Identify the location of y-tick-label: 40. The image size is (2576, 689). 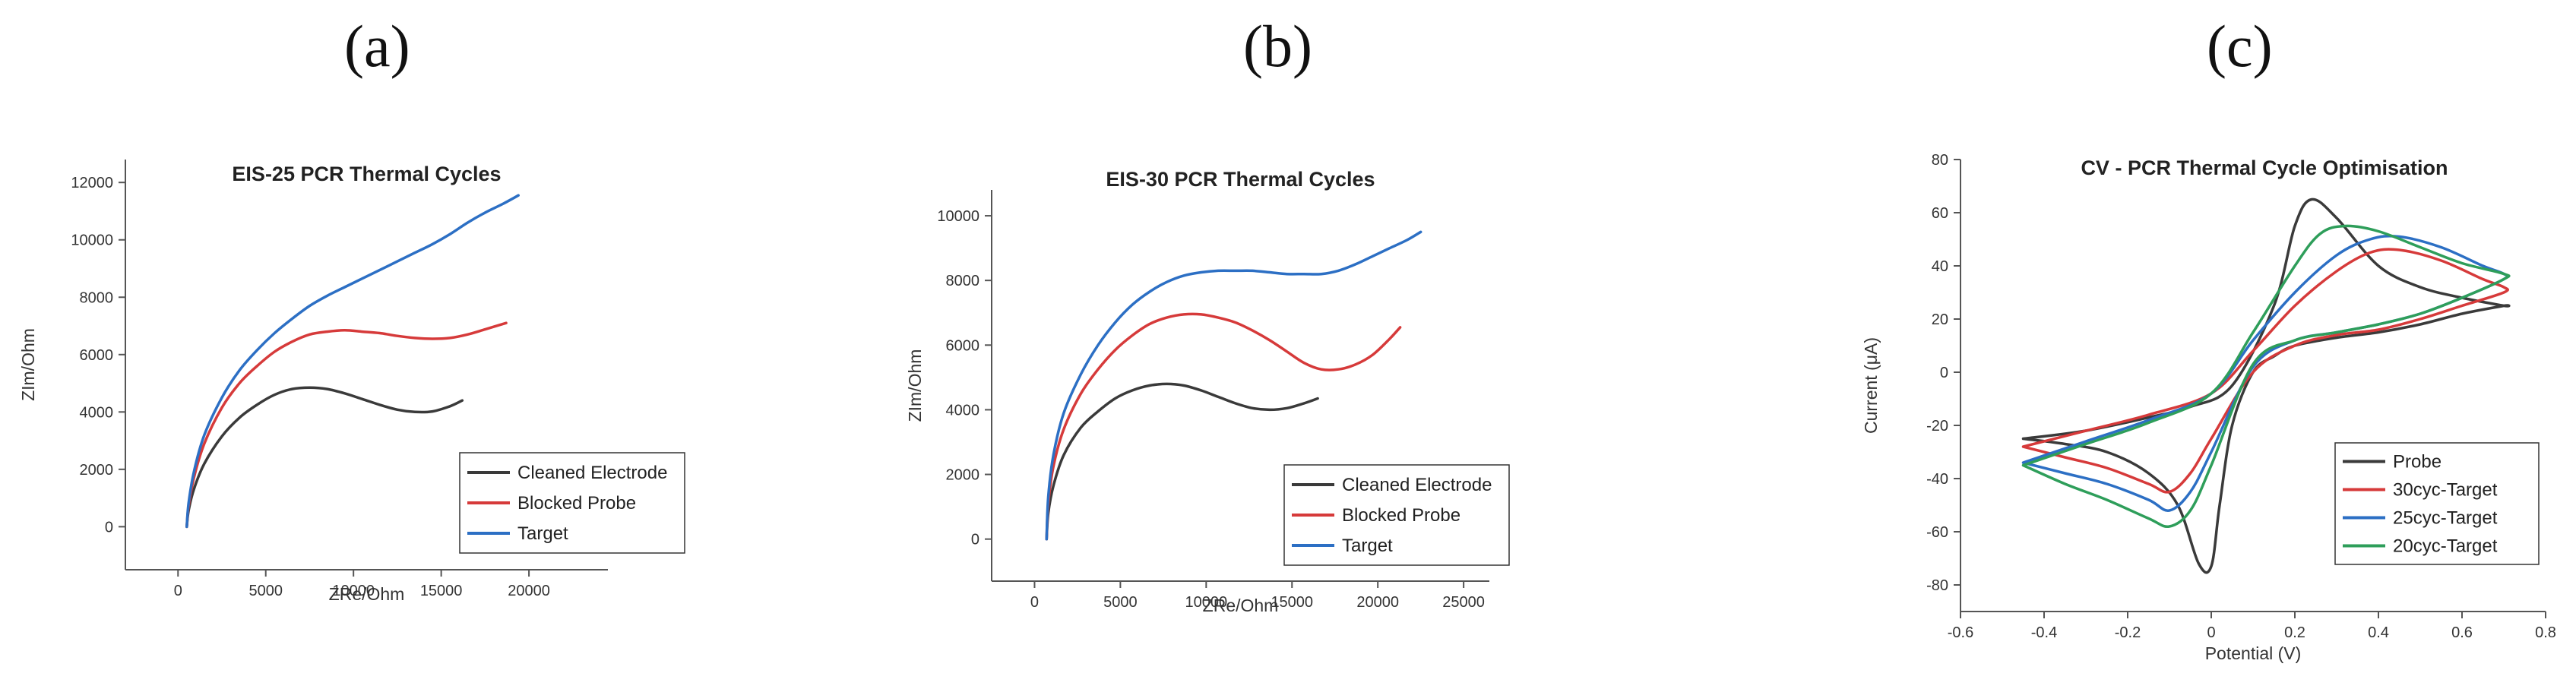
(1940, 266).